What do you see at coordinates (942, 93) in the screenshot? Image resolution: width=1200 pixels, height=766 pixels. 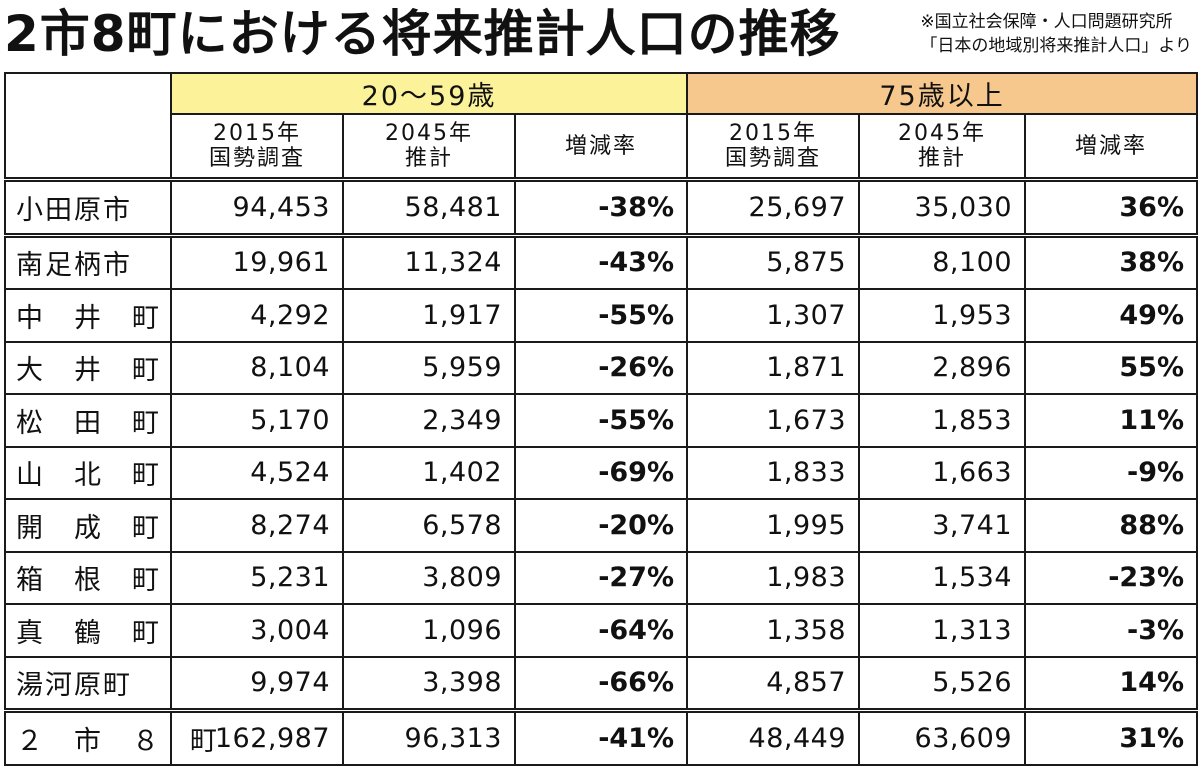 I see `group-header-75-plus: 75歳以上` at bounding box center [942, 93].